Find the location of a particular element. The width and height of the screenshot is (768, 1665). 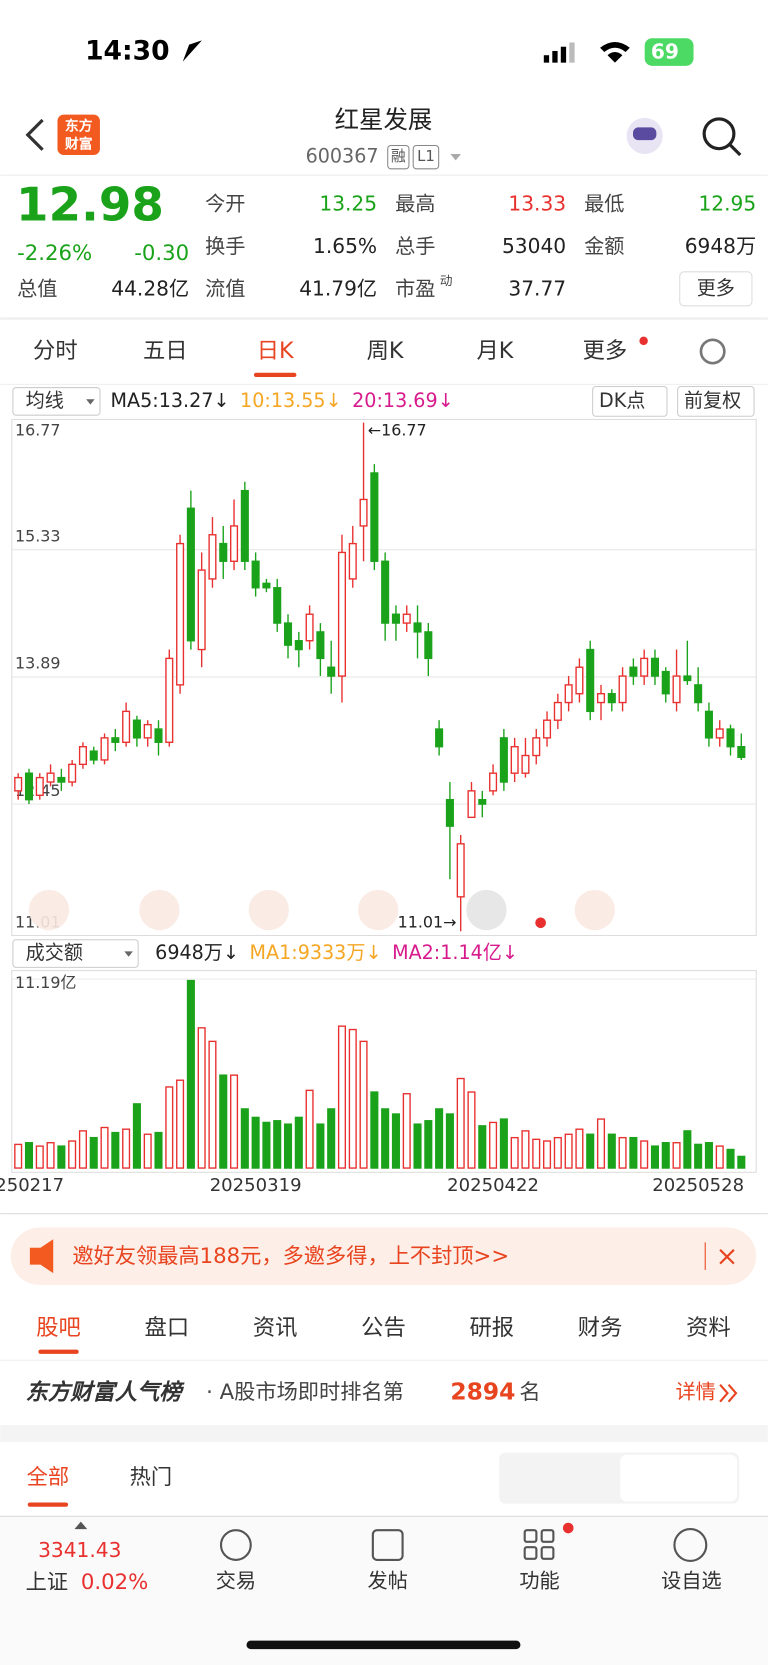

index-name: 上证 is located at coordinates (47, 1582).